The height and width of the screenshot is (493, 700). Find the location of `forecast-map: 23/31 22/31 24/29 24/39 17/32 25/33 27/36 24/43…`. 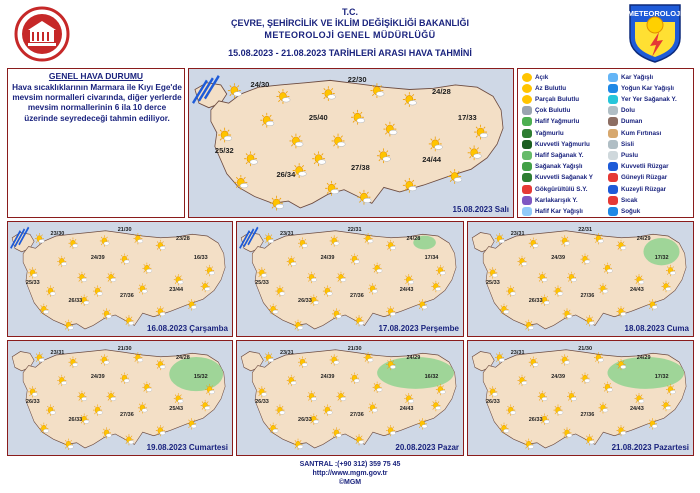

forecast-map: 23/31 22/31 24/29 24/39 17/32 25/33 27/36 24/43… is located at coordinates (580, 279).